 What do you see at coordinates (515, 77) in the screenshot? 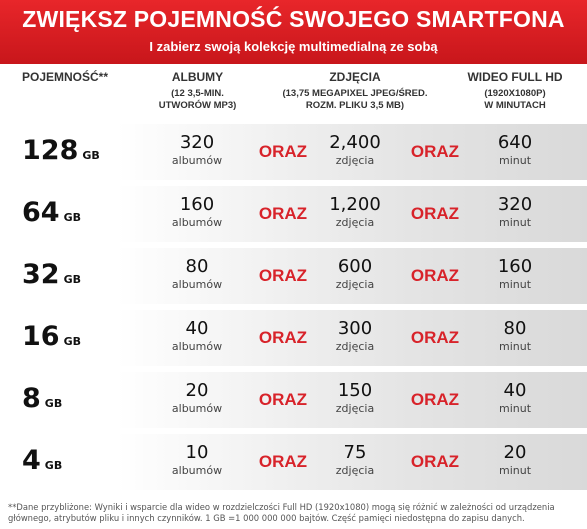
I see `column-title: WIDEO FULL HD` at bounding box center [515, 77].